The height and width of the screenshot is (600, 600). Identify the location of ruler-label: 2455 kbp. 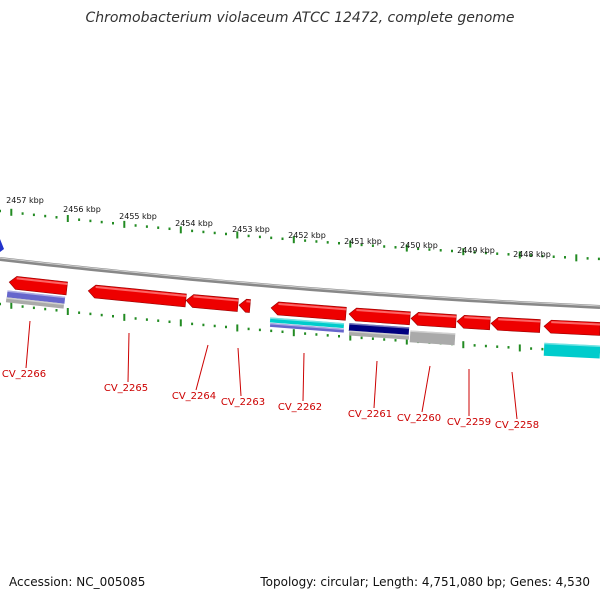
(138, 216).